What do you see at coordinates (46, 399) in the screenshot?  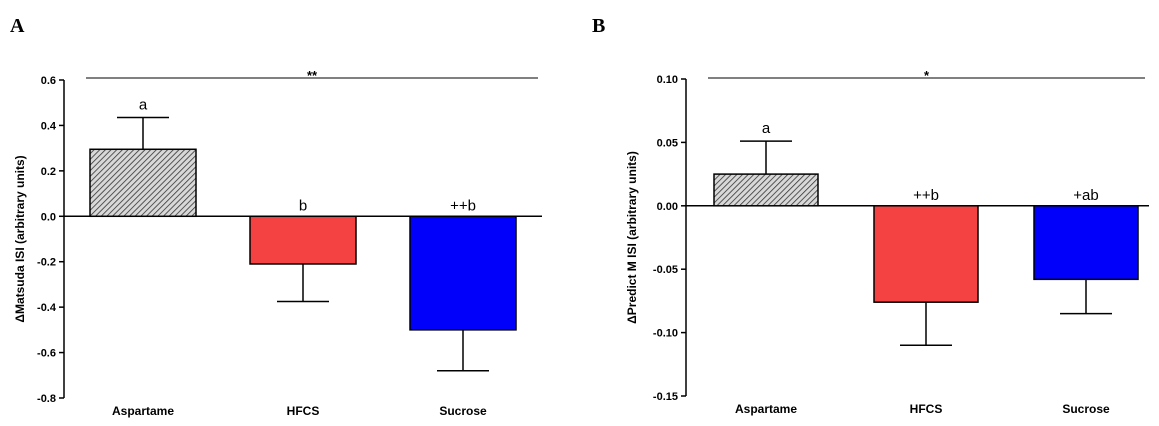 I see `y-tick-label-a: -0.8` at bounding box center [46, 399].